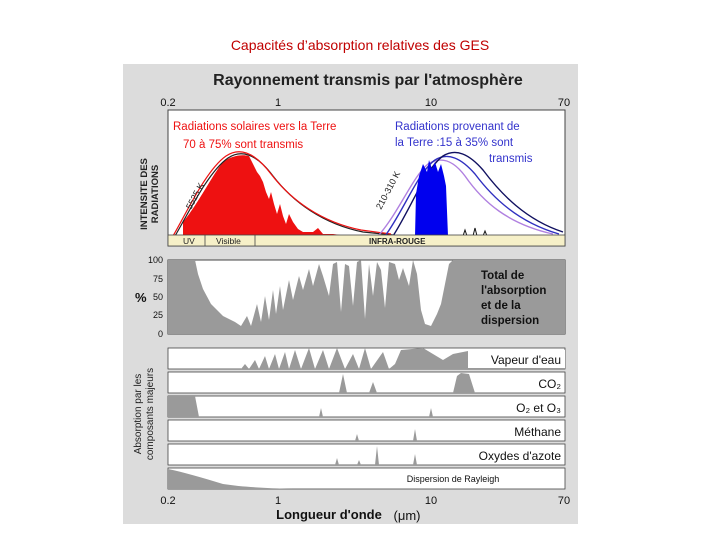 The height and width of the screenshot is (540, 720). I want to click on rayleigh-scattering-area, so click(230, 479).